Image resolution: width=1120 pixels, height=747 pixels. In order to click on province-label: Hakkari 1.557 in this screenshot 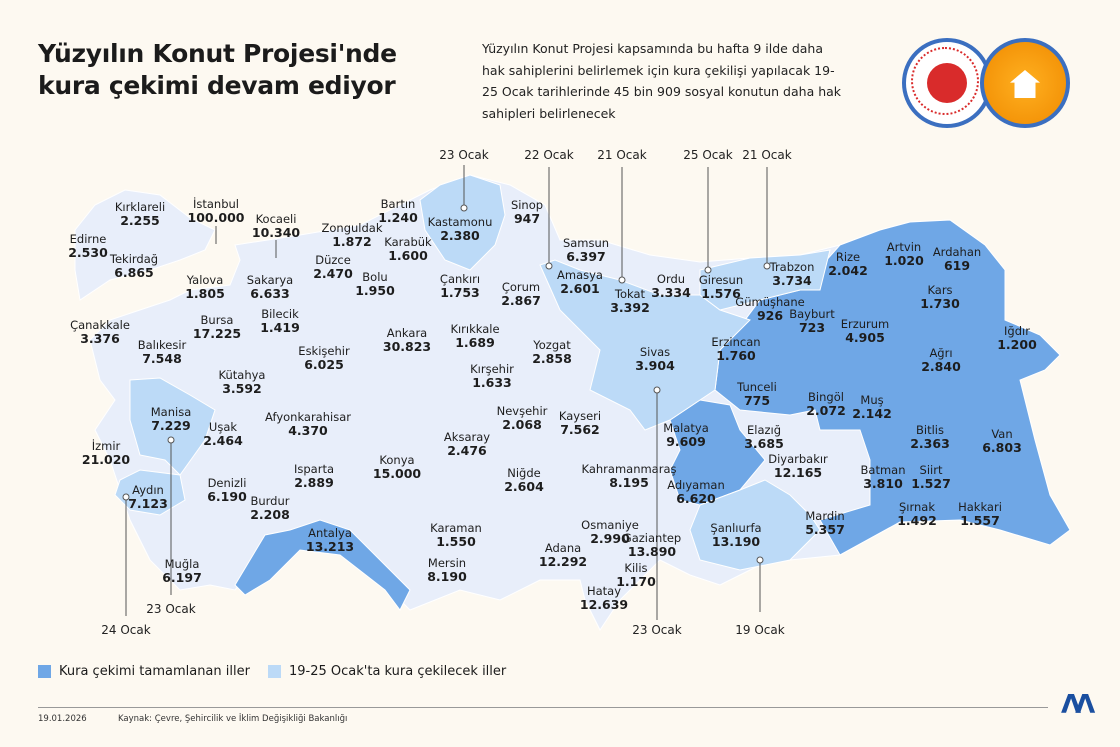, I will do `click(980, 514)`.